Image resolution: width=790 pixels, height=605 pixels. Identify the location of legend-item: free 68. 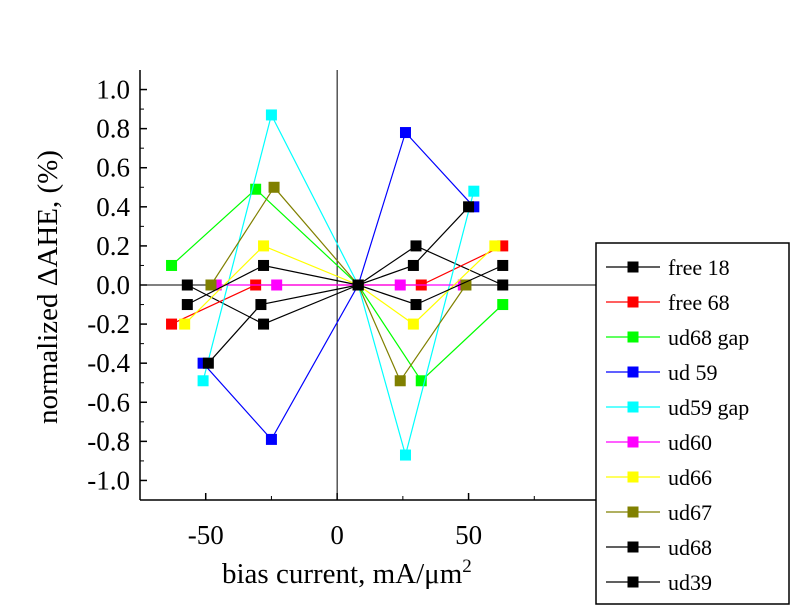
(668, 302).